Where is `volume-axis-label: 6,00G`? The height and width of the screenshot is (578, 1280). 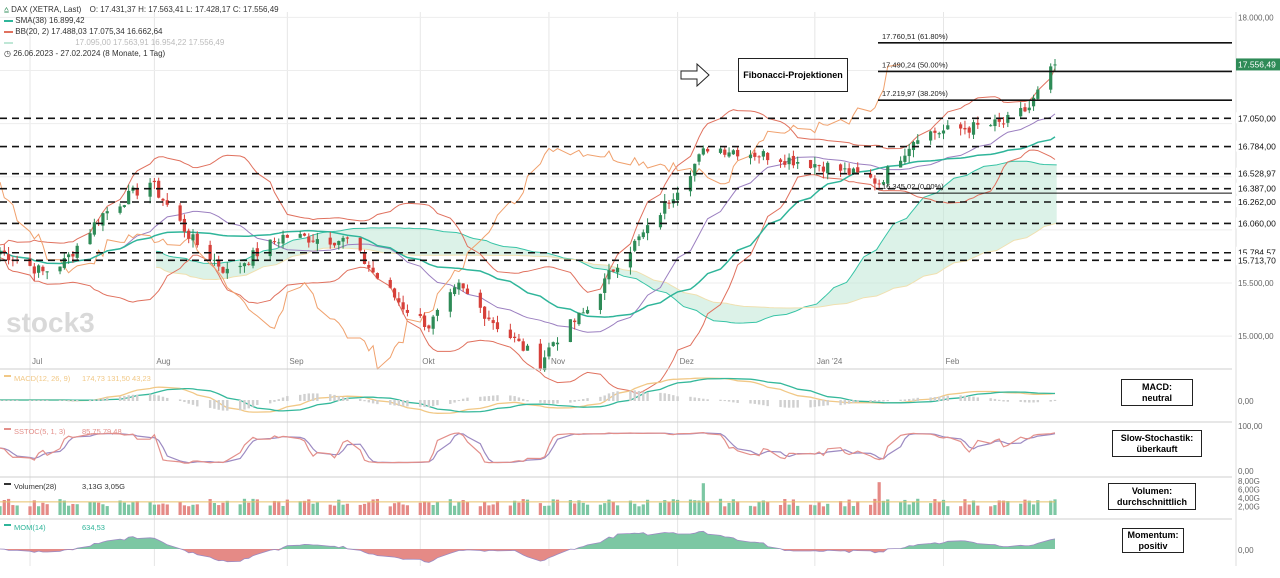 volume-axis-label: 6,00G is located at coordinates (1249, 490).